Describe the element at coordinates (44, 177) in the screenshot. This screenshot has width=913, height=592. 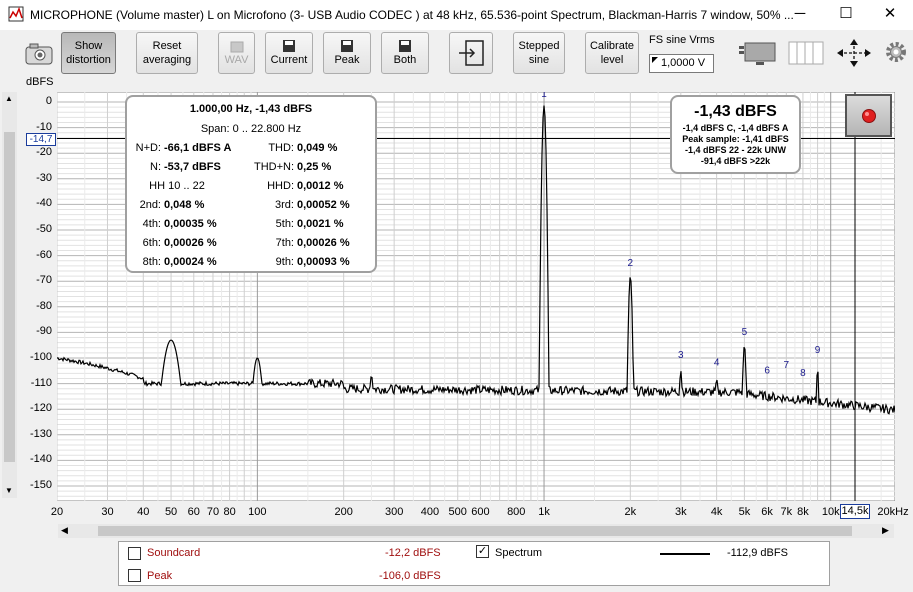
I see `y-tick-label: -30` at that location.